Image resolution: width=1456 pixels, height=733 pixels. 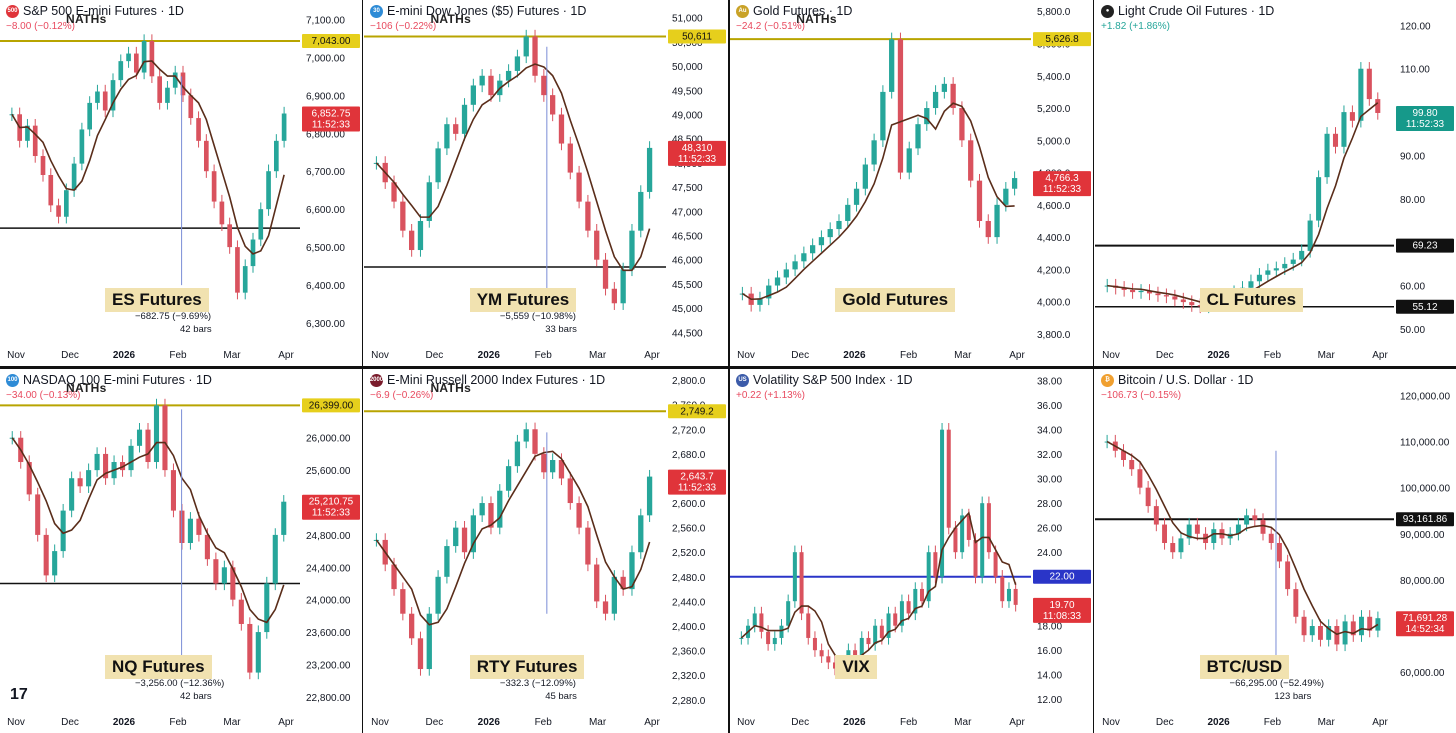 What do you see at coordinates (1196, 11) in the screenshot?
I see `chart-title: Light Crude Oil Futures · 1D` at bounding box center [1196, 11].